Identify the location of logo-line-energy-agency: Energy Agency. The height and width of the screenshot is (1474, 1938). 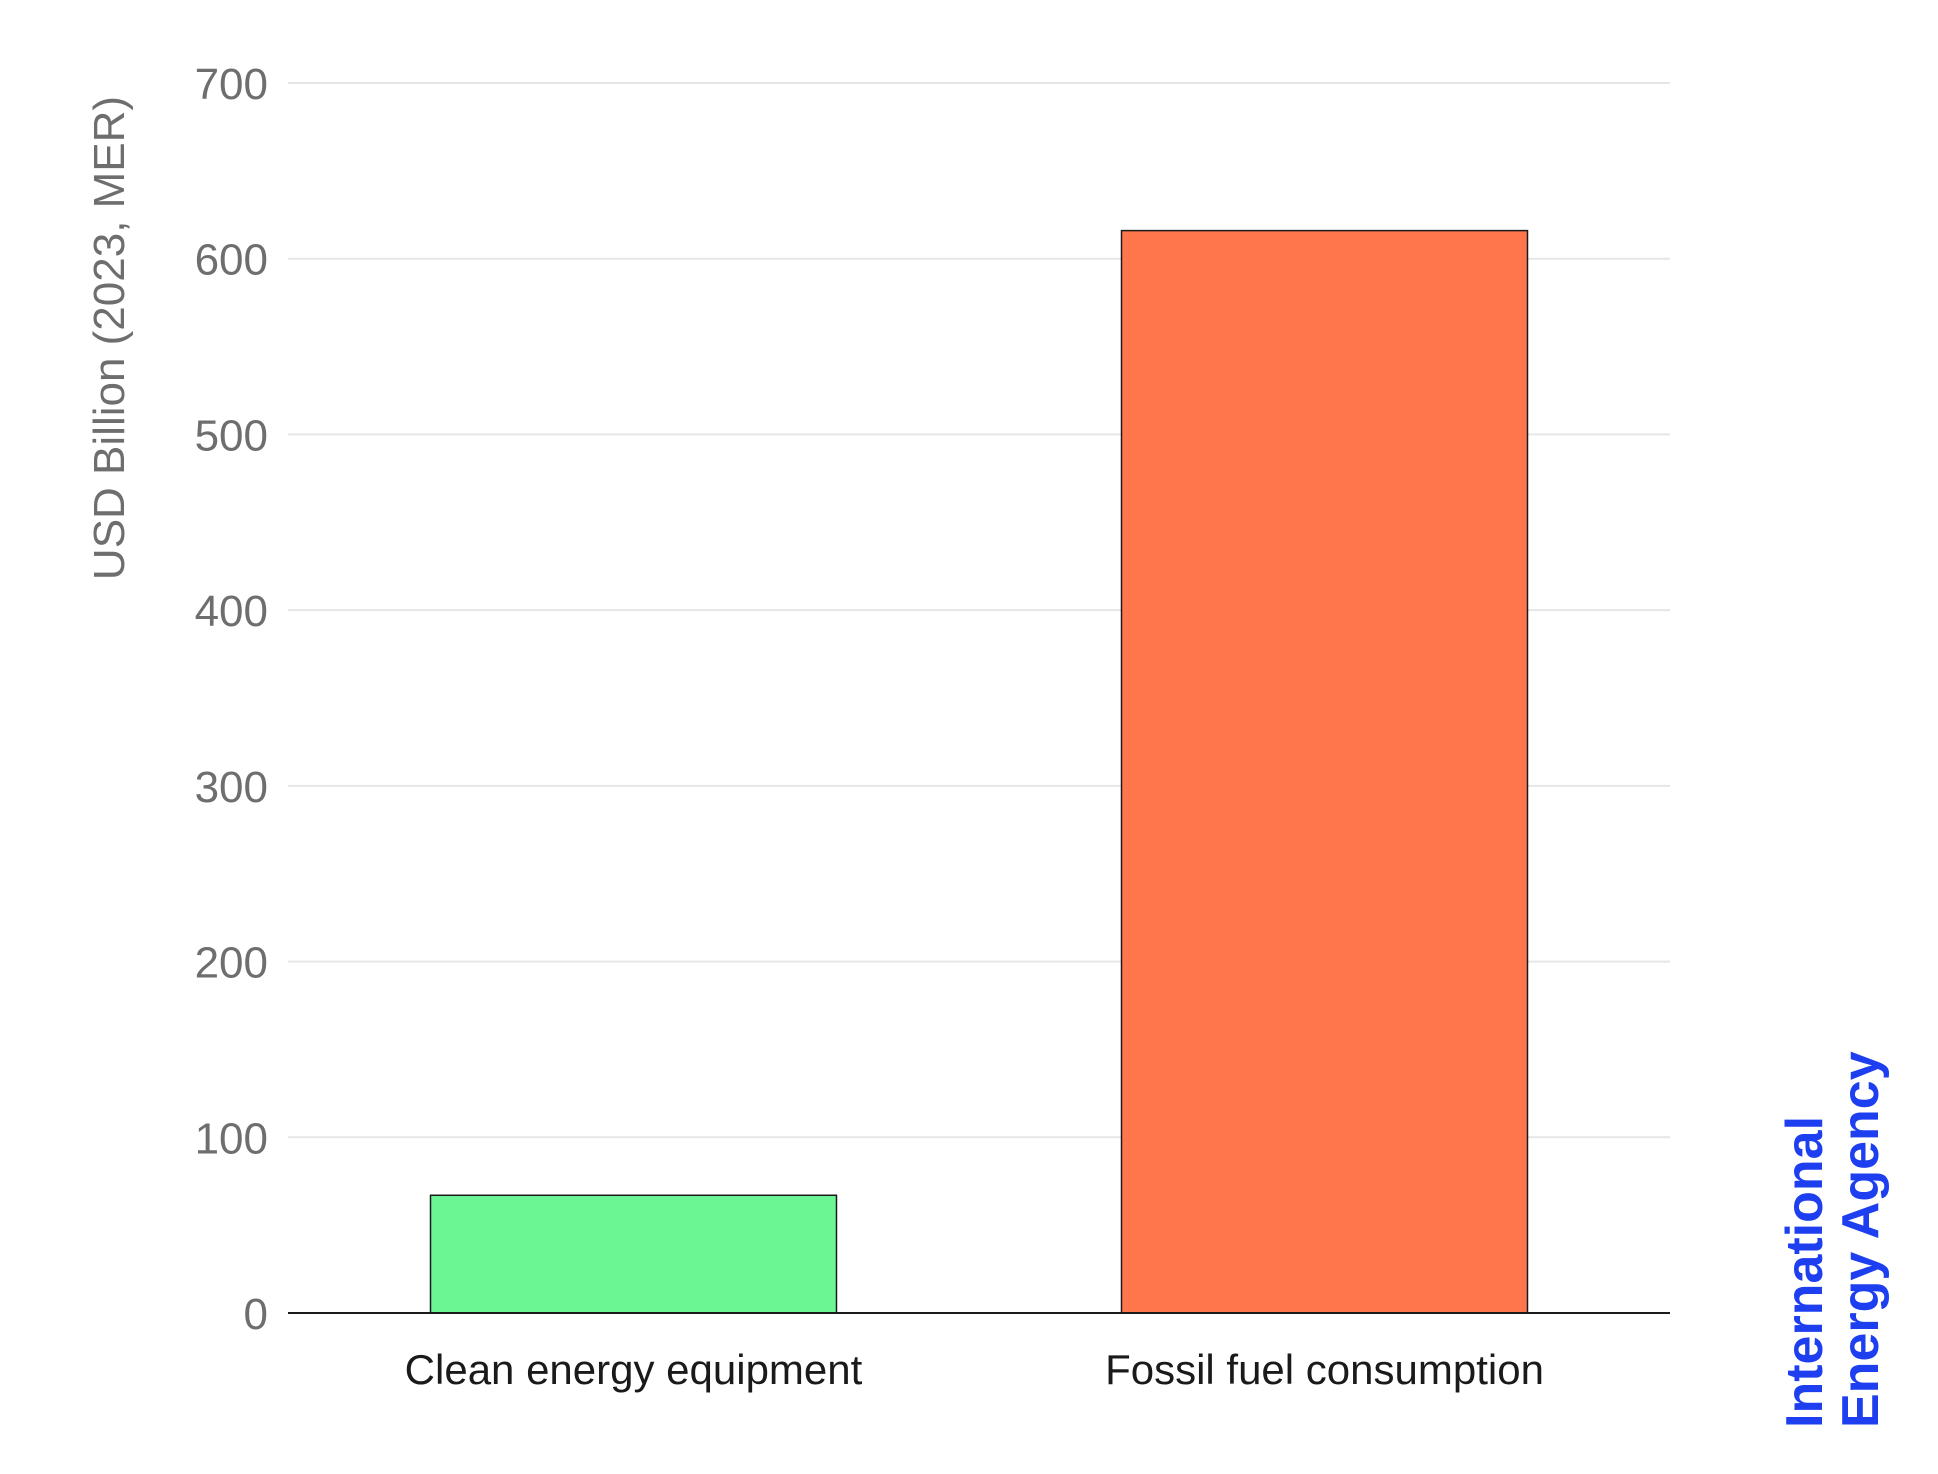
(1861, 1239).